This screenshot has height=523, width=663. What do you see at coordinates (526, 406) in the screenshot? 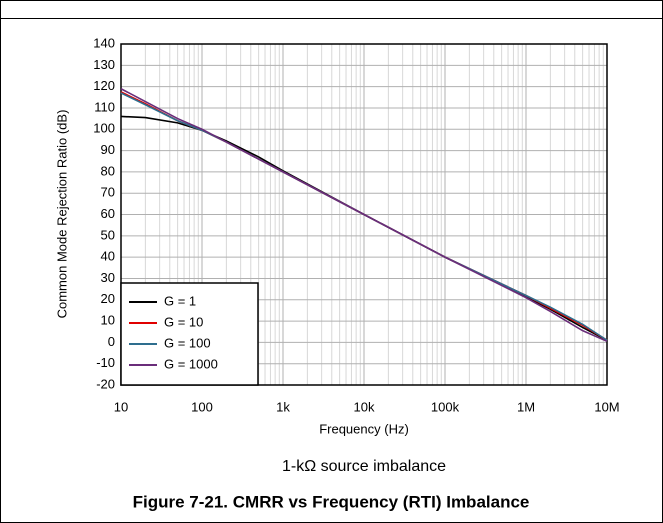
I see `x-tick-label: 1M` at bounding box center [526, 406].